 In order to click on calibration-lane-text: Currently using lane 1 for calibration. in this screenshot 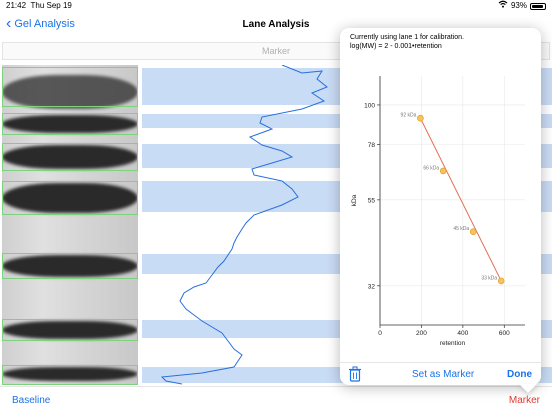, I will do `click(407, 37)`.